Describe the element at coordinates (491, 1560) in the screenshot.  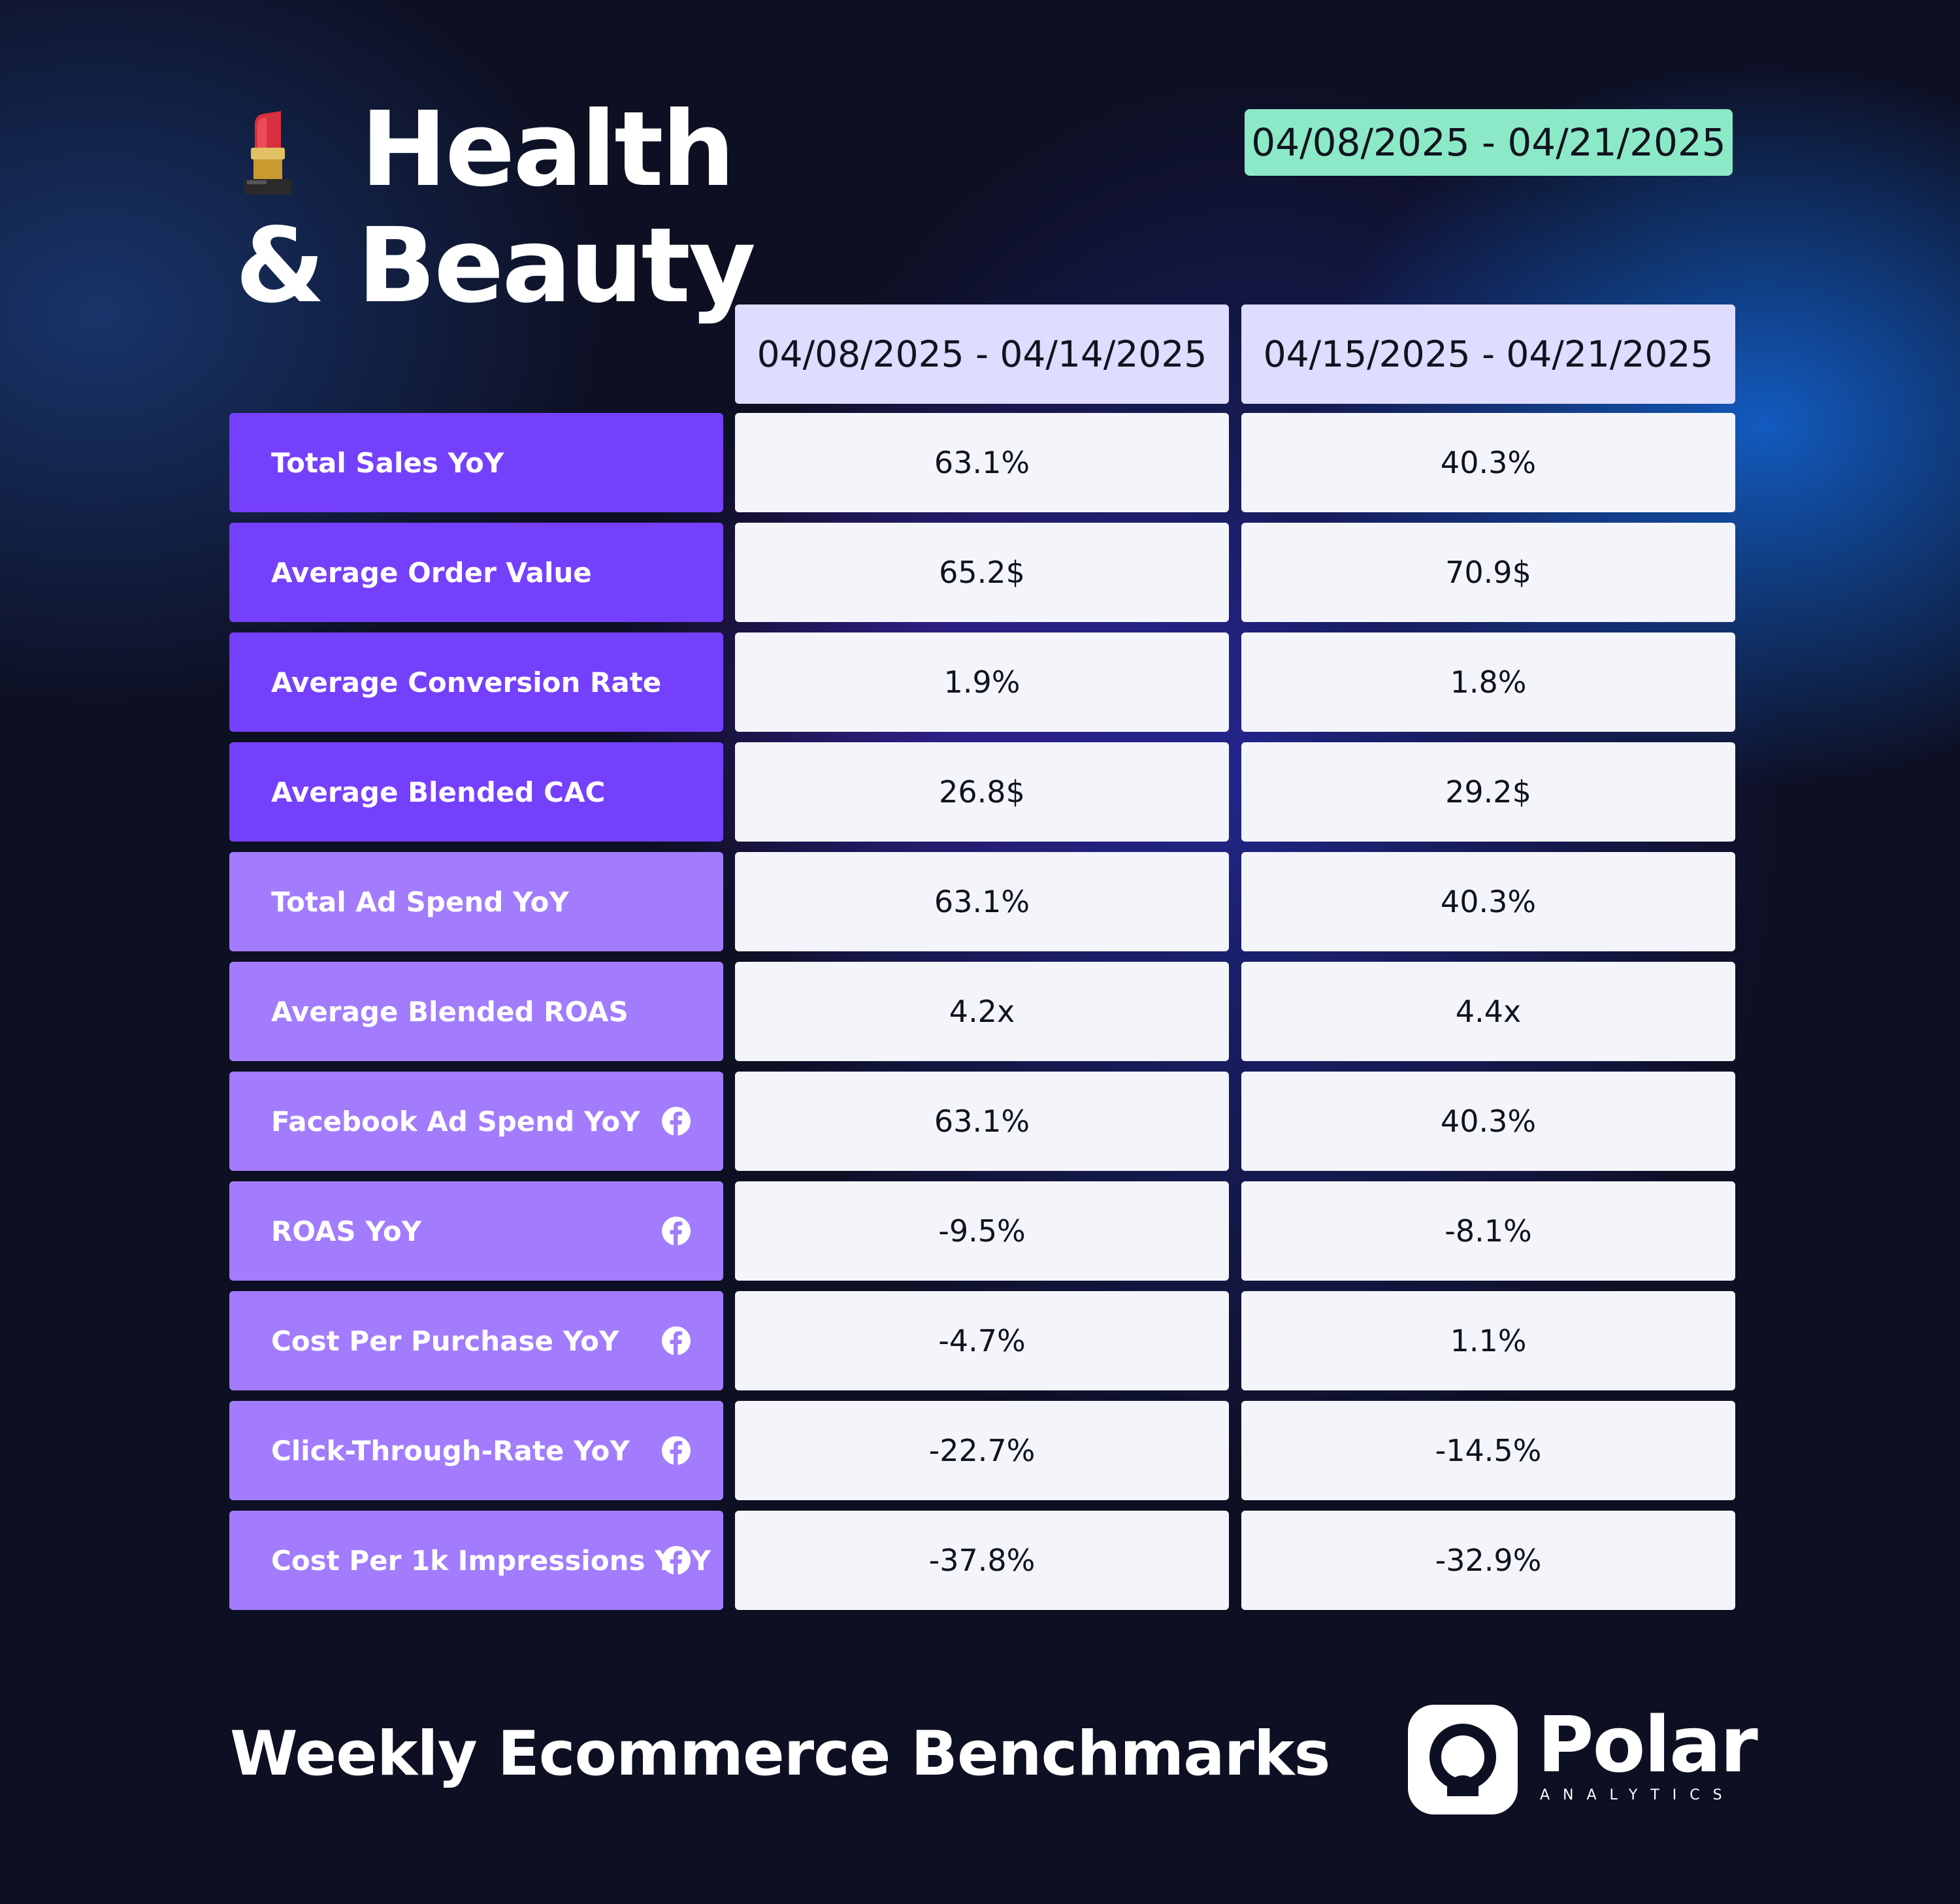
I see `row-label-text: Cost Per 1k Impressions YoY` at that location.